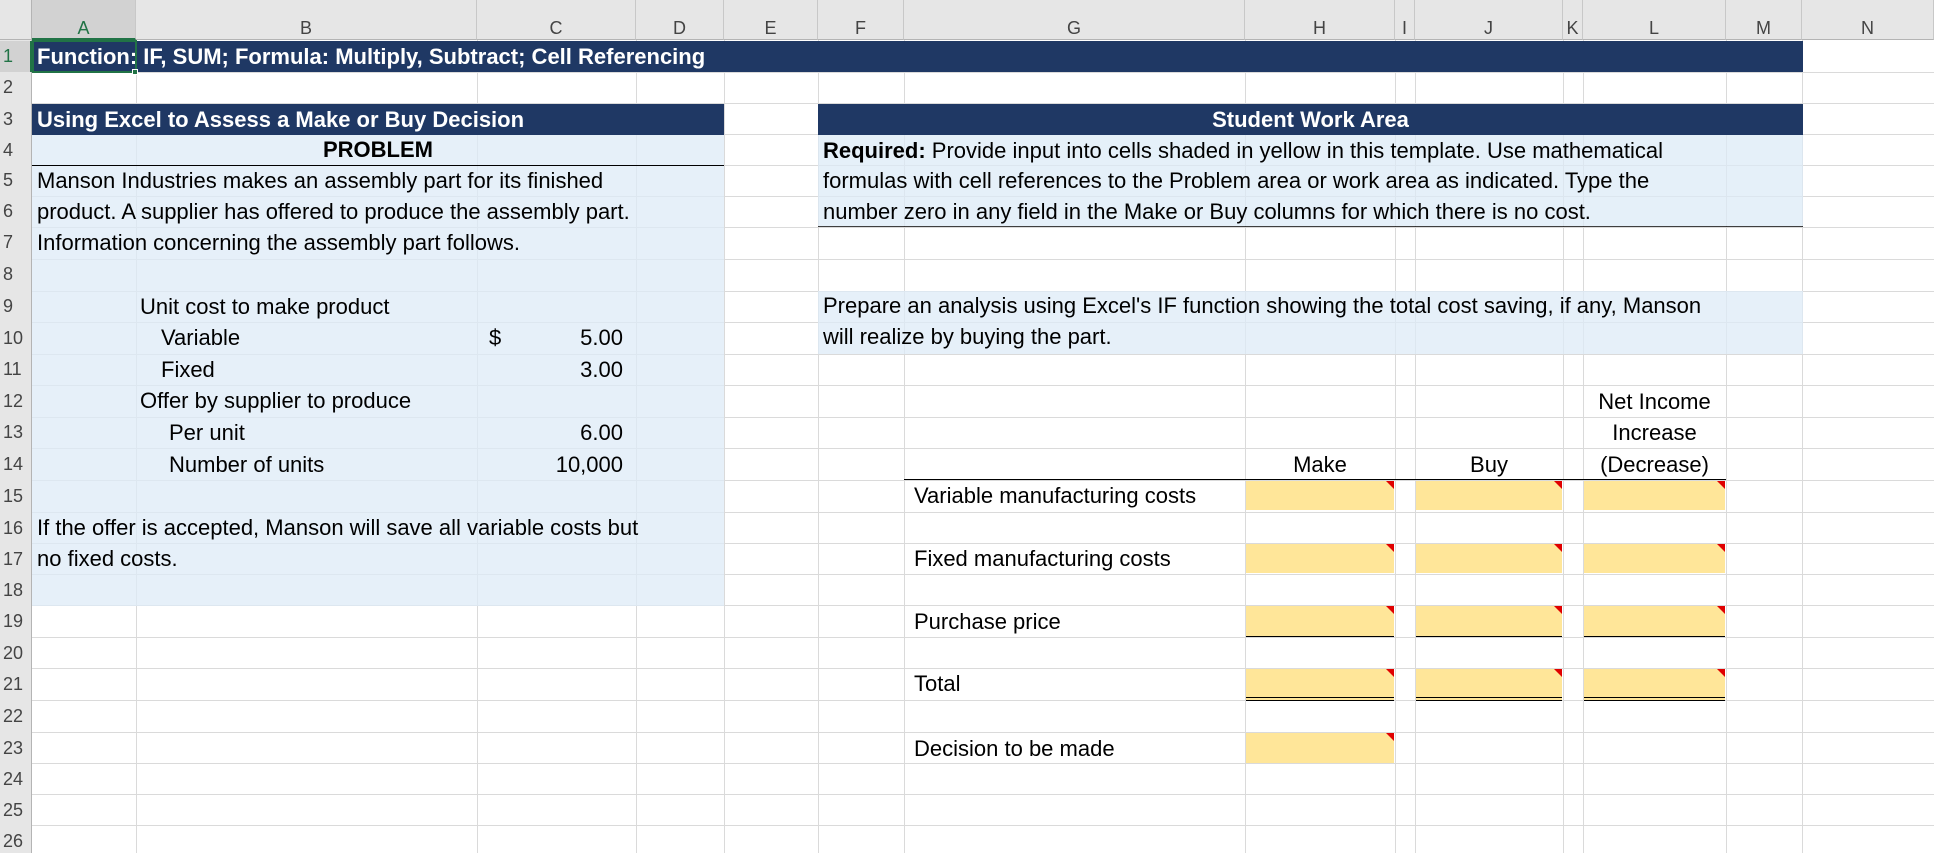  Describe the element at coordinates (84, 56) in the screenshot. I see `active-cell-a1` at that location.